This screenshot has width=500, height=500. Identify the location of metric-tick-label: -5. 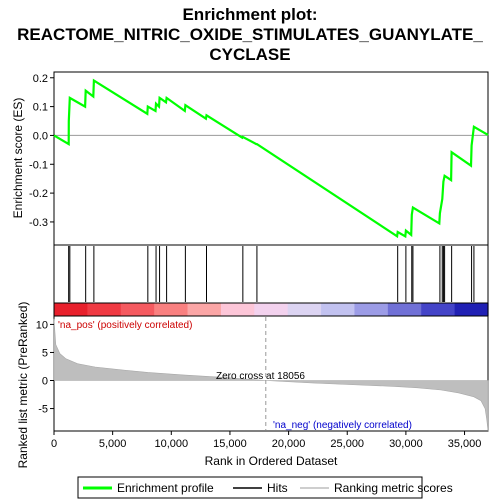
(43, 410).